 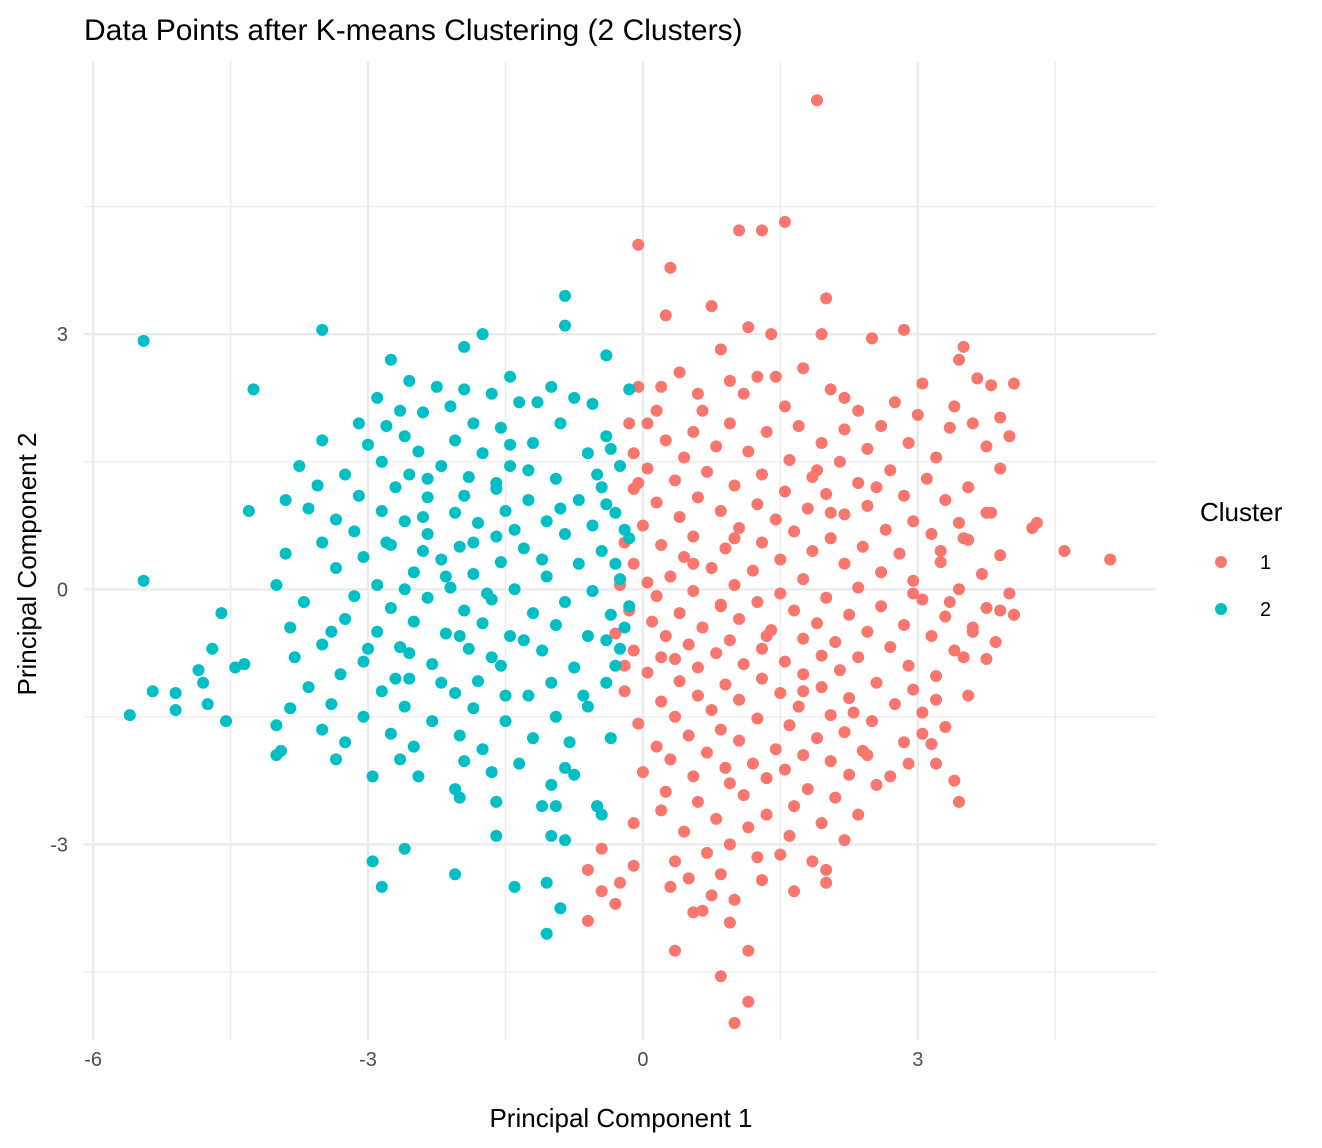 What do you see at coordinates (642, 1060) in the screenshot?
I see `x-tick-label: 0` at bounding box center [642, 1060].